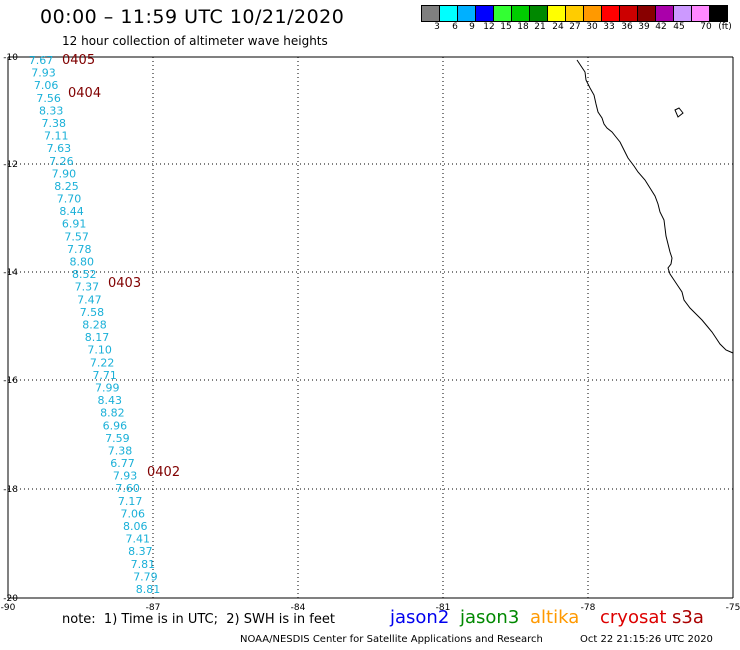  Describe the element at coordinates (121, 266) in the screenshot. I see `time-labels: 0405 0404 0403 0402` at that location.